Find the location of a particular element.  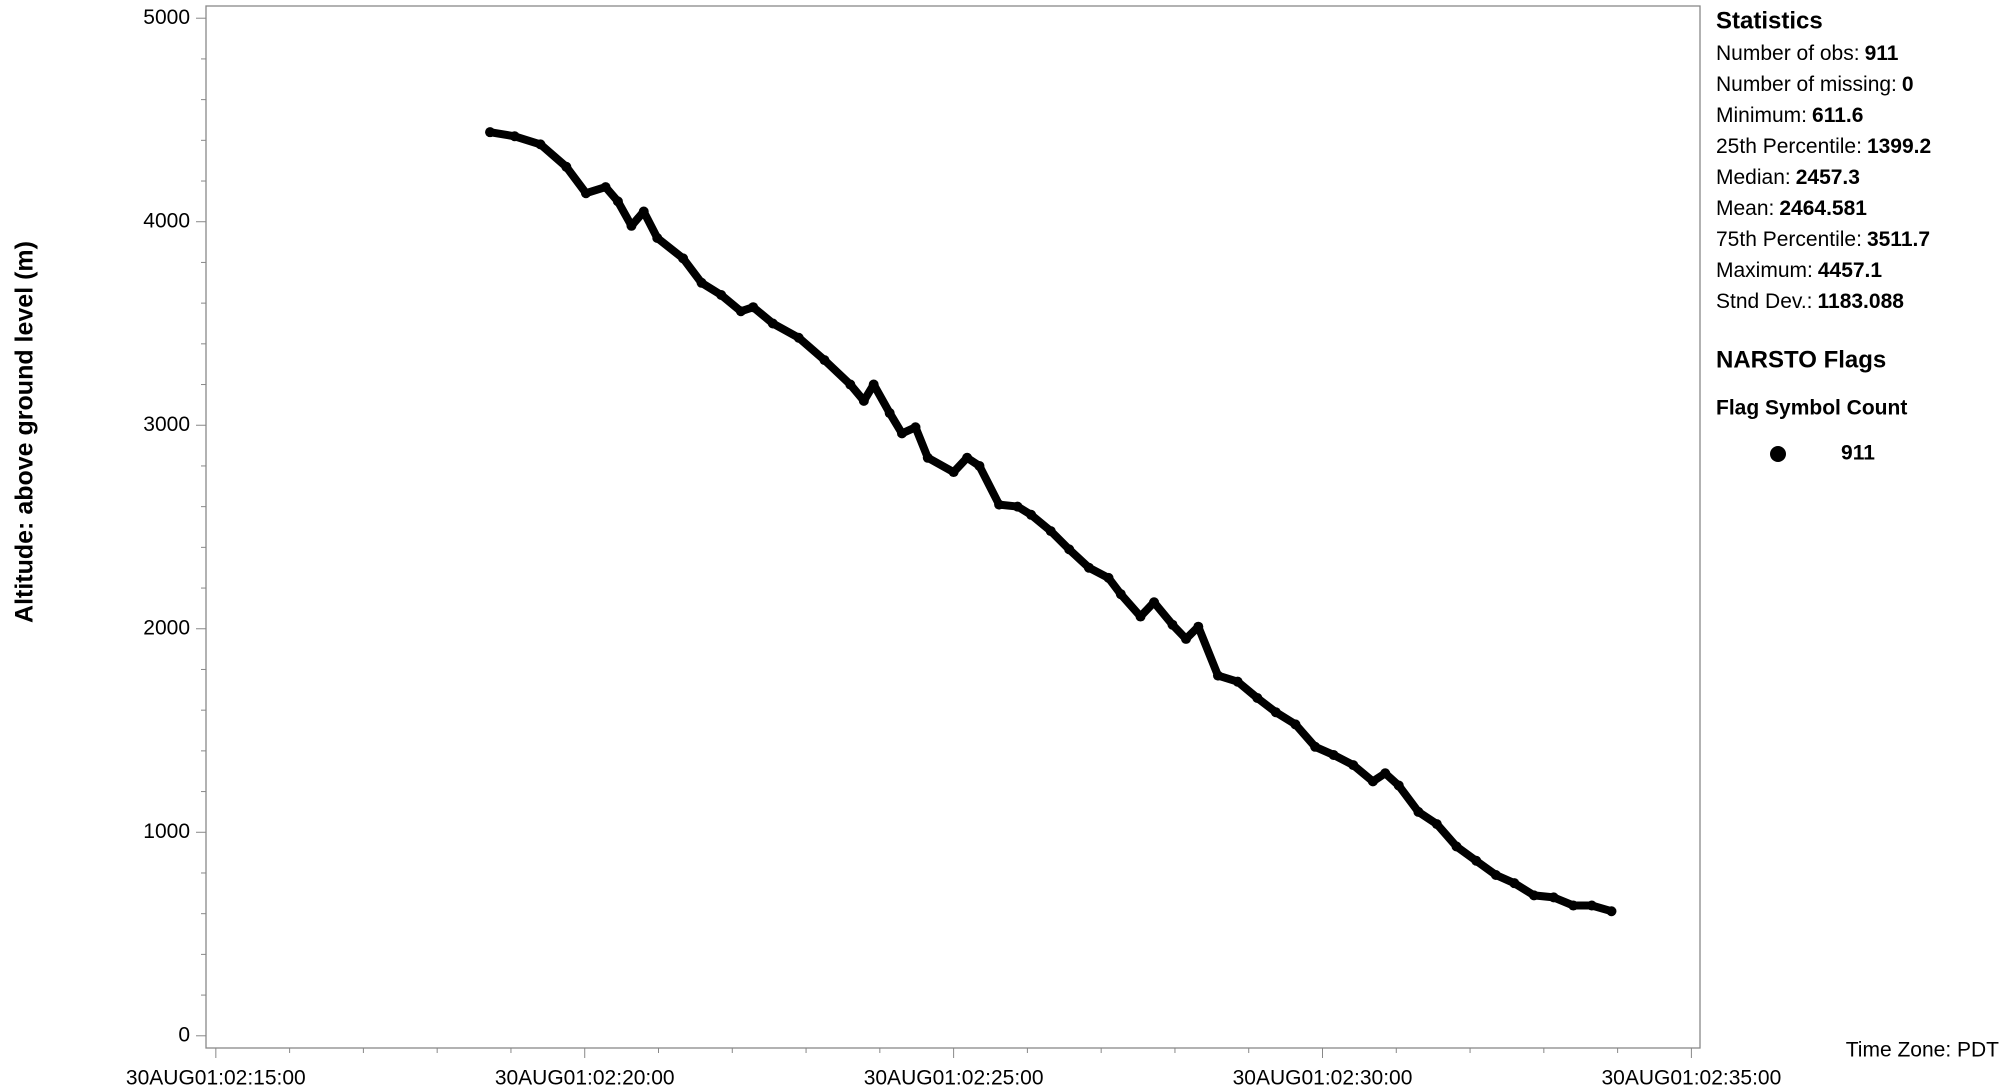

stat-row: Stnd Dev.: 1183.088 is located at coordinates (1810, 301).